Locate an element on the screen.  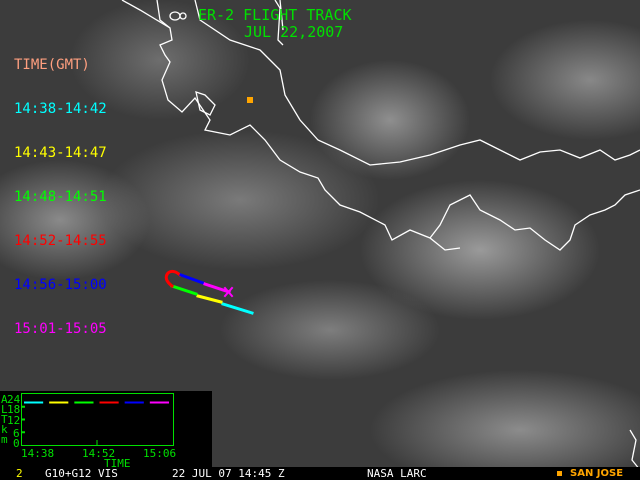
frame-number: 2 is located at coordinates (19, 473).